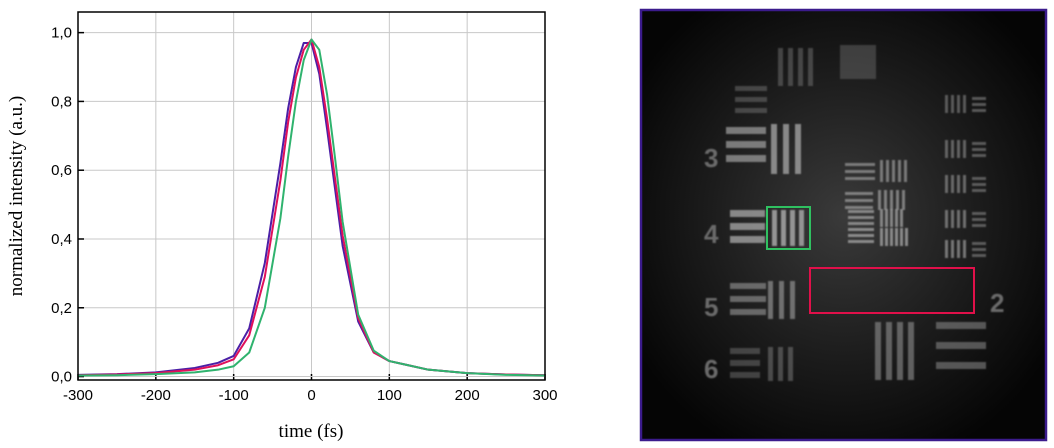  What do you see at coordinates (467, 395) in the screenshot?
I see `x-tick-label: 200` at bounding box center [467, 395].